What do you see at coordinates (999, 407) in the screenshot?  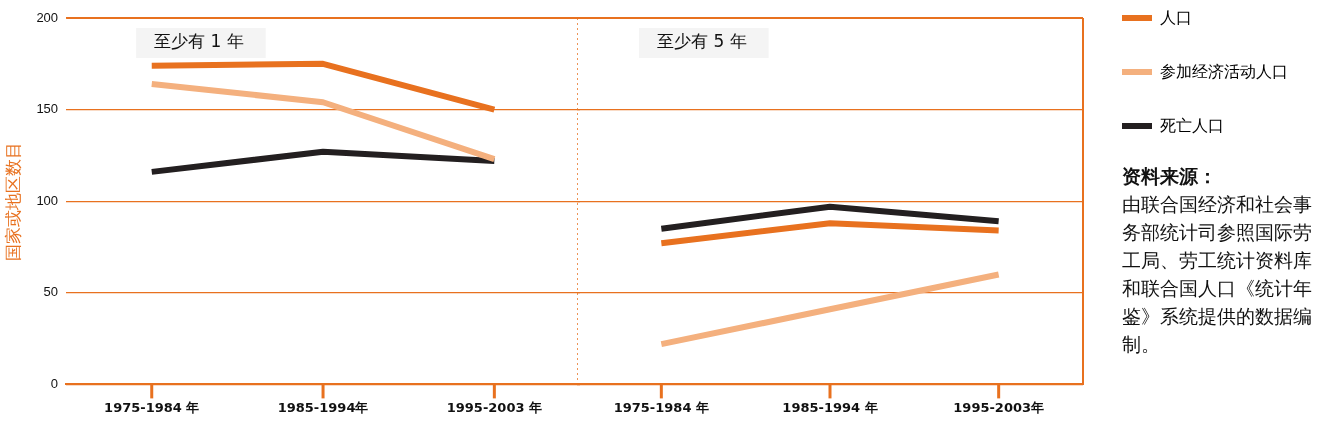 I see `x-tick-label: 1995-2003年` at bounding box center [999, 407].